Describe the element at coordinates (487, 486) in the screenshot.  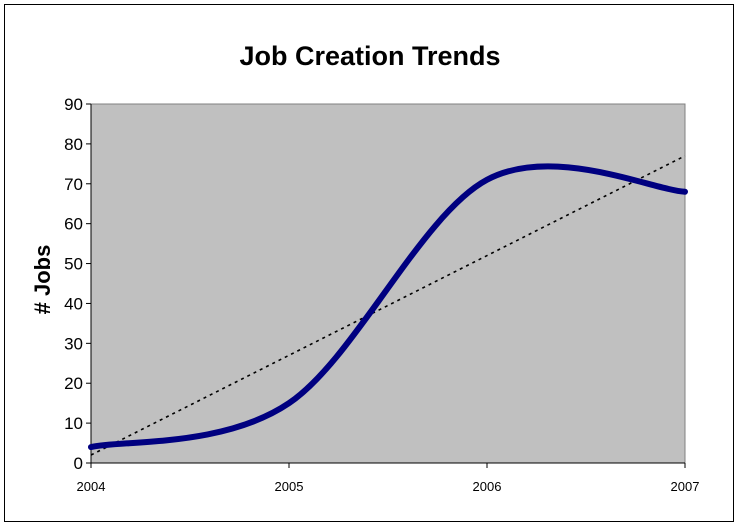
I see `x-tick-label: 2006` at that location.